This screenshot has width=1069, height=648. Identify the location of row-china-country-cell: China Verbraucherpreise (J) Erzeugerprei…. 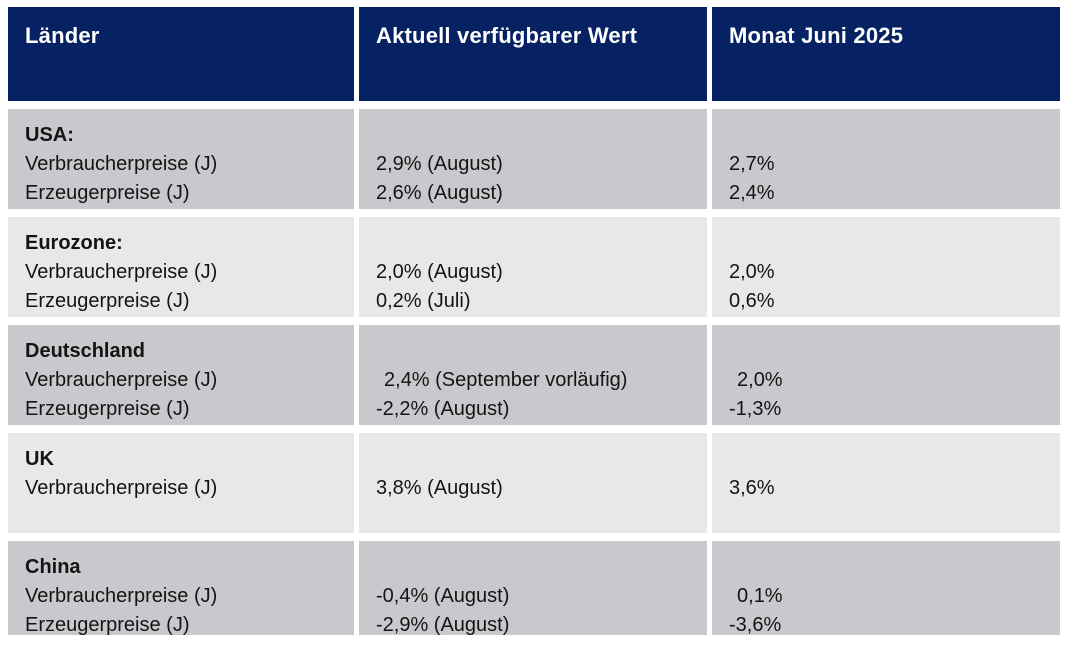
(181, 588).